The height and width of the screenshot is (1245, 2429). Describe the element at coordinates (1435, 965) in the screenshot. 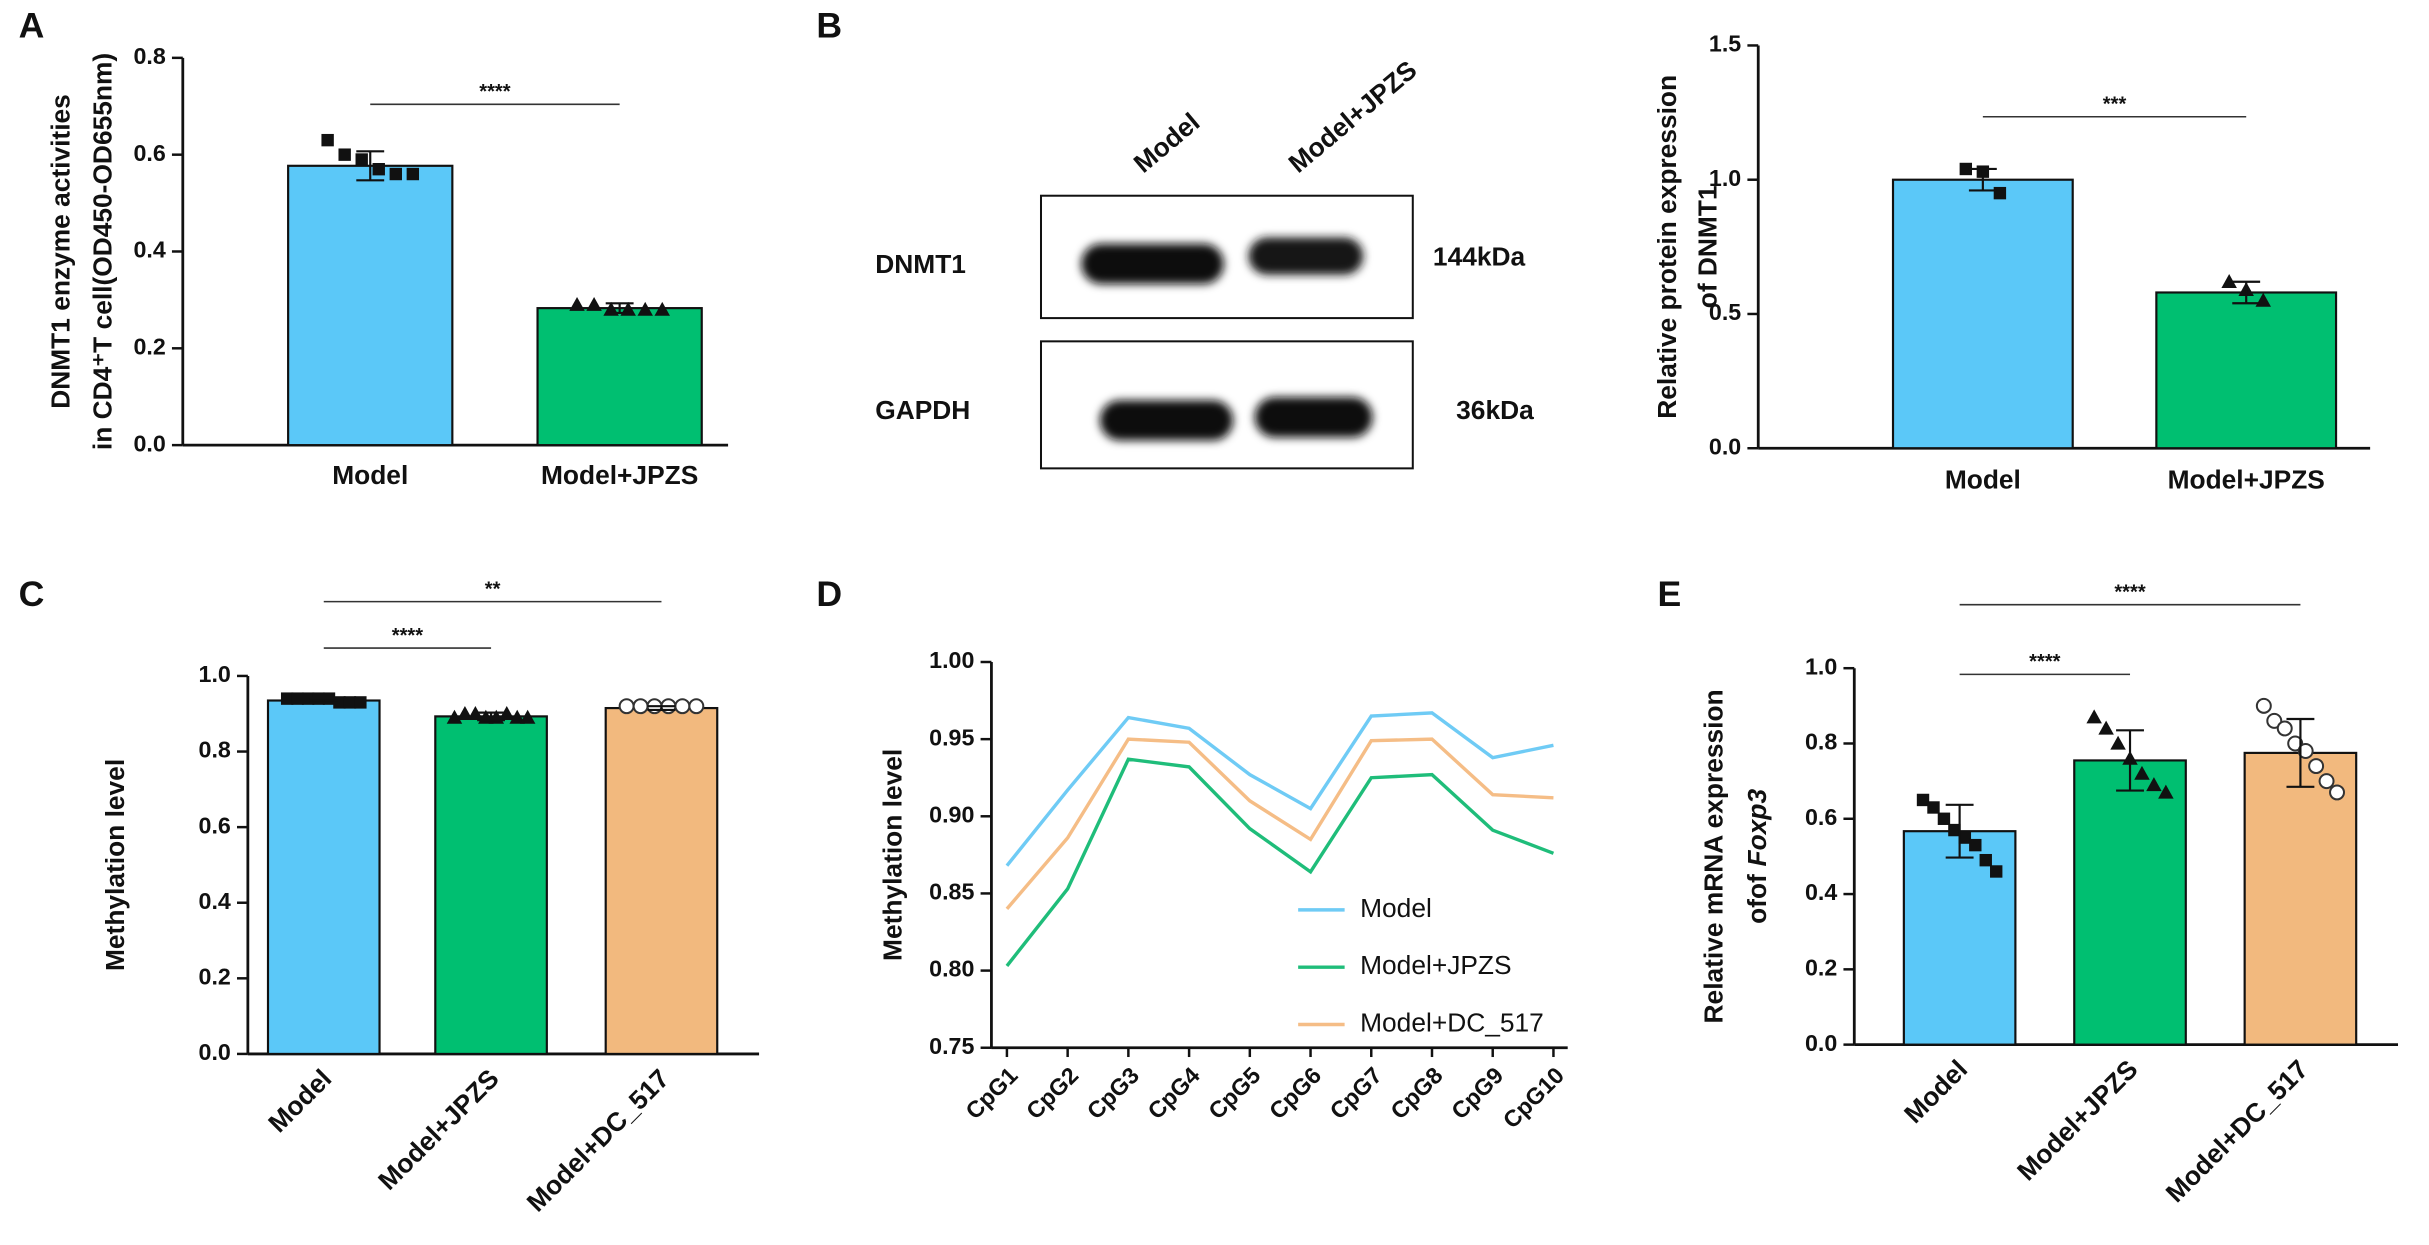

I see `legend-label: Model+JPZS` at that location.